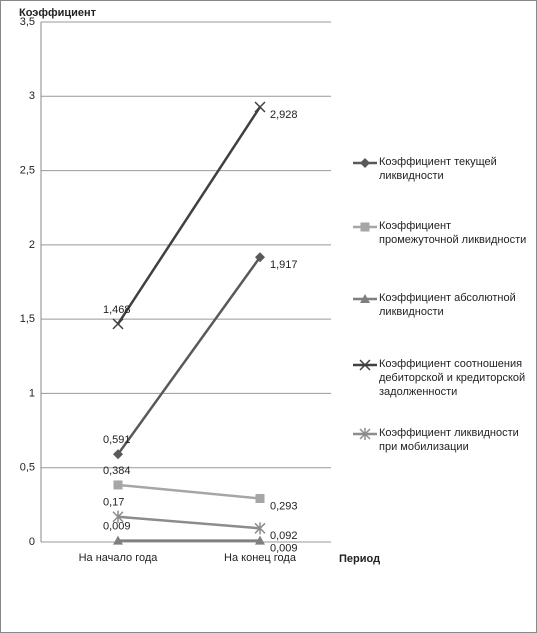 The image size is (537, 633). What do you see at coordinates (32, 96) in the screenshot?
I see `y-tick-label: 3` at bounding box center [32, 96].